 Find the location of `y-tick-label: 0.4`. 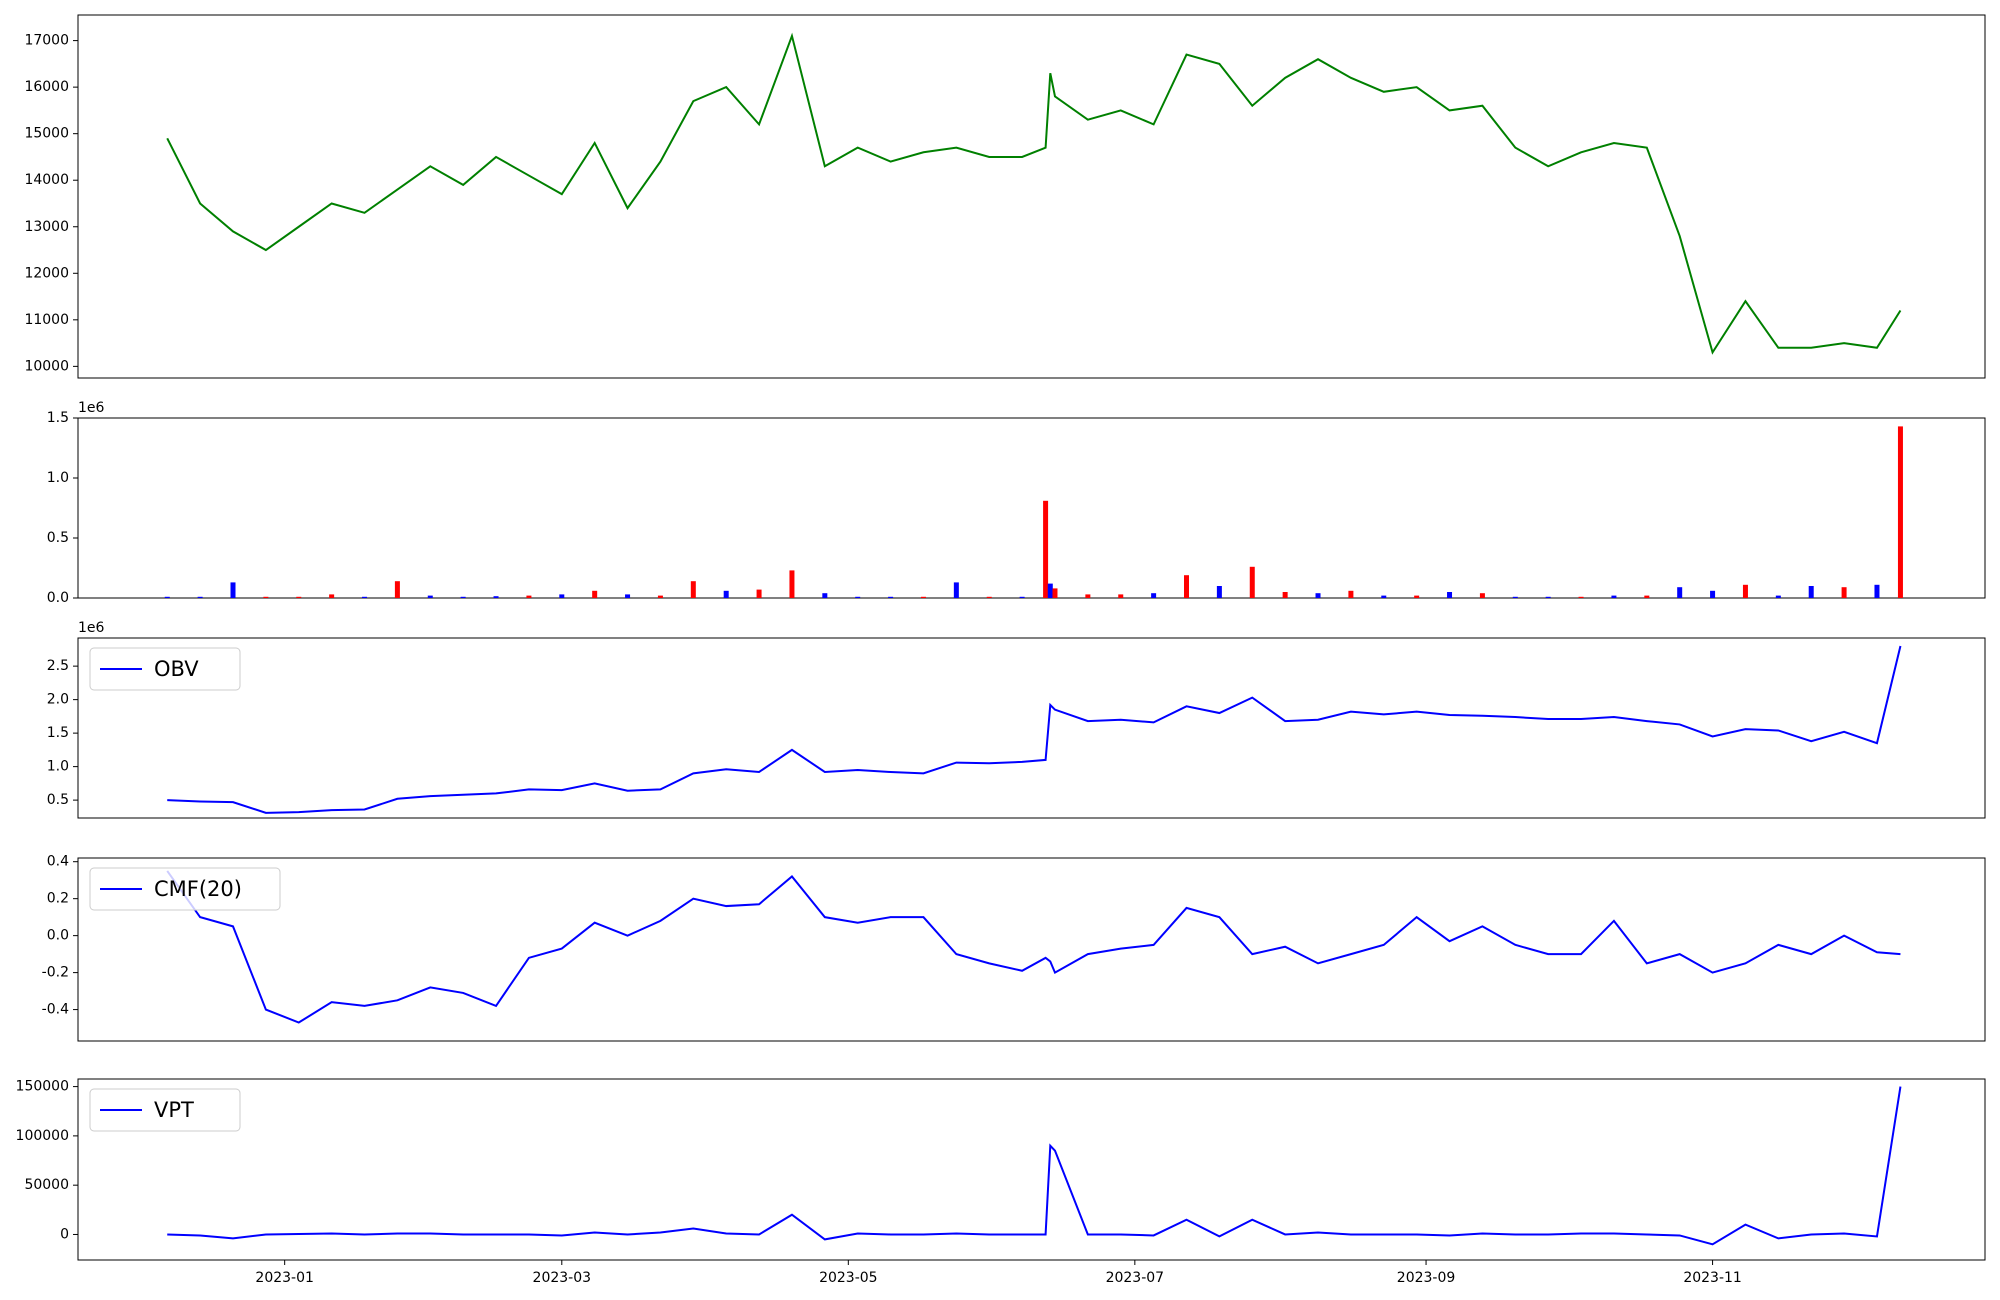

y-tick-label: 0.4 is located at coordinates (58, 862).